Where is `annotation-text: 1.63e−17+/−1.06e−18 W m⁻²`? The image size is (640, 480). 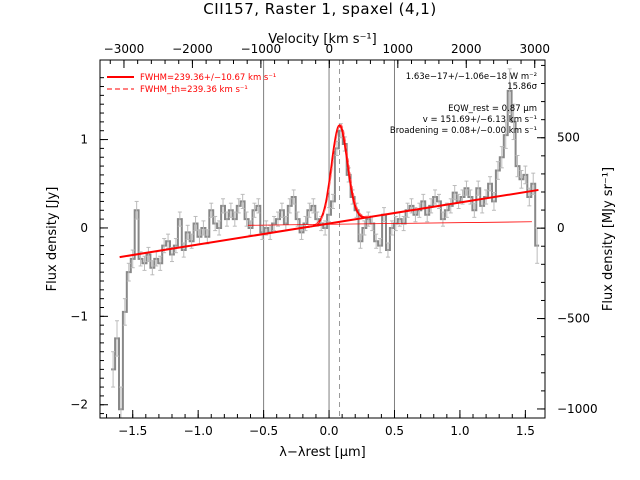 annotation-text: 1.63e−17+/−1.06e−18 W m⁻² is located at coordinates (471, 77).